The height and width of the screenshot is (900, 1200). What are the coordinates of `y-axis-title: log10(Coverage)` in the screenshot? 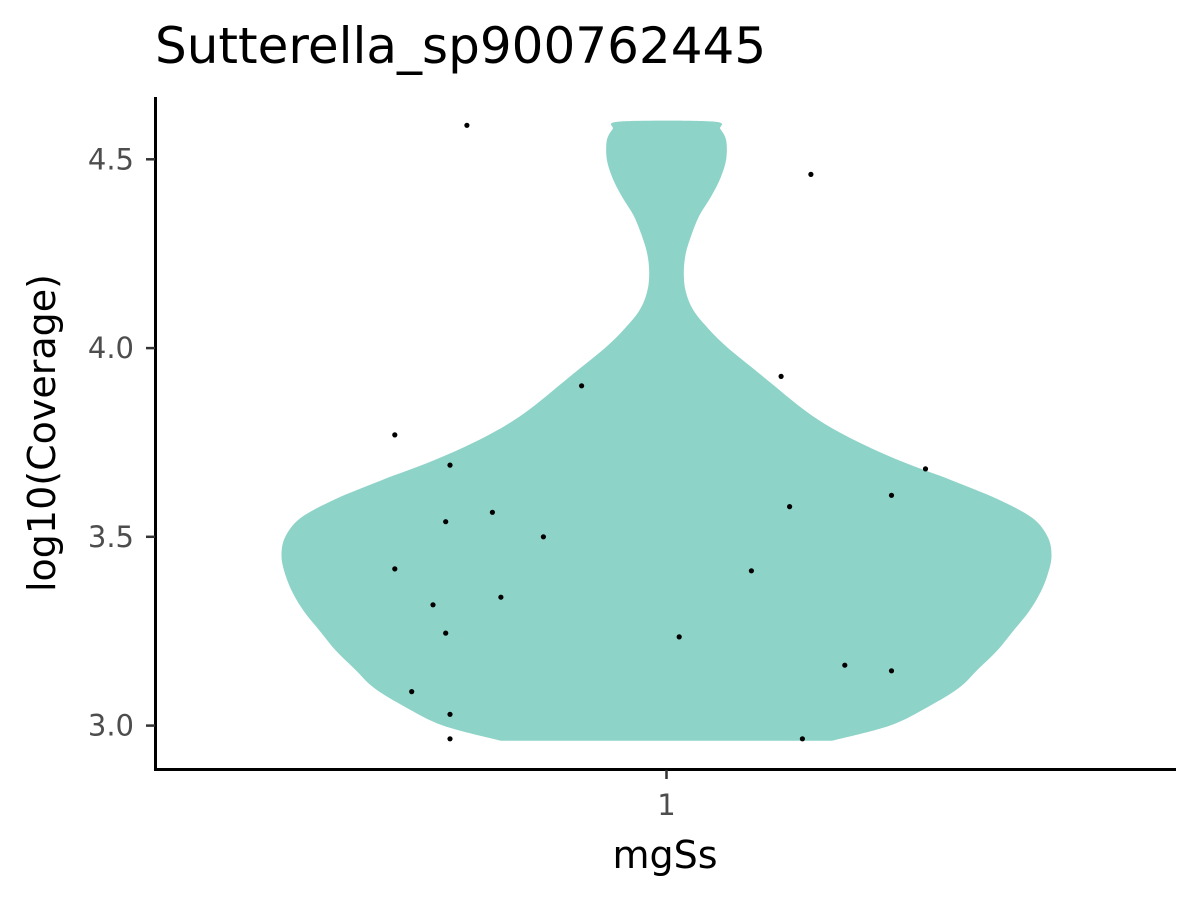 It's located at (42, 433).